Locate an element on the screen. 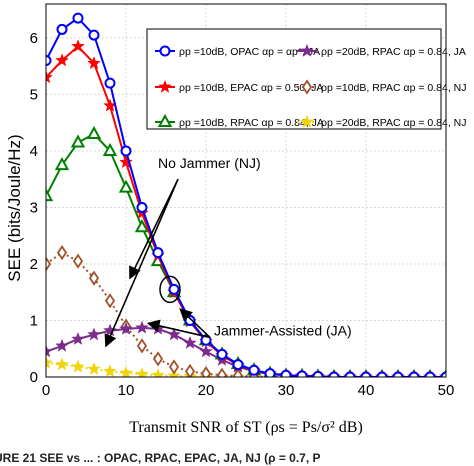 Image resolution: width=474 pixels, height=466 pixels. legend-label: ρp =10dB, RPAC αp = 0.84, JA is located at coordinates (251, 123).